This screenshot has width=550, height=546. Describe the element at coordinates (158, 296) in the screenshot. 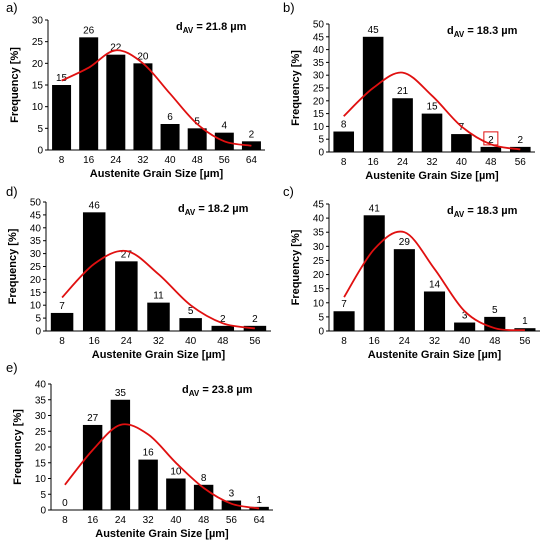

I see `data-label: 11` at that location.